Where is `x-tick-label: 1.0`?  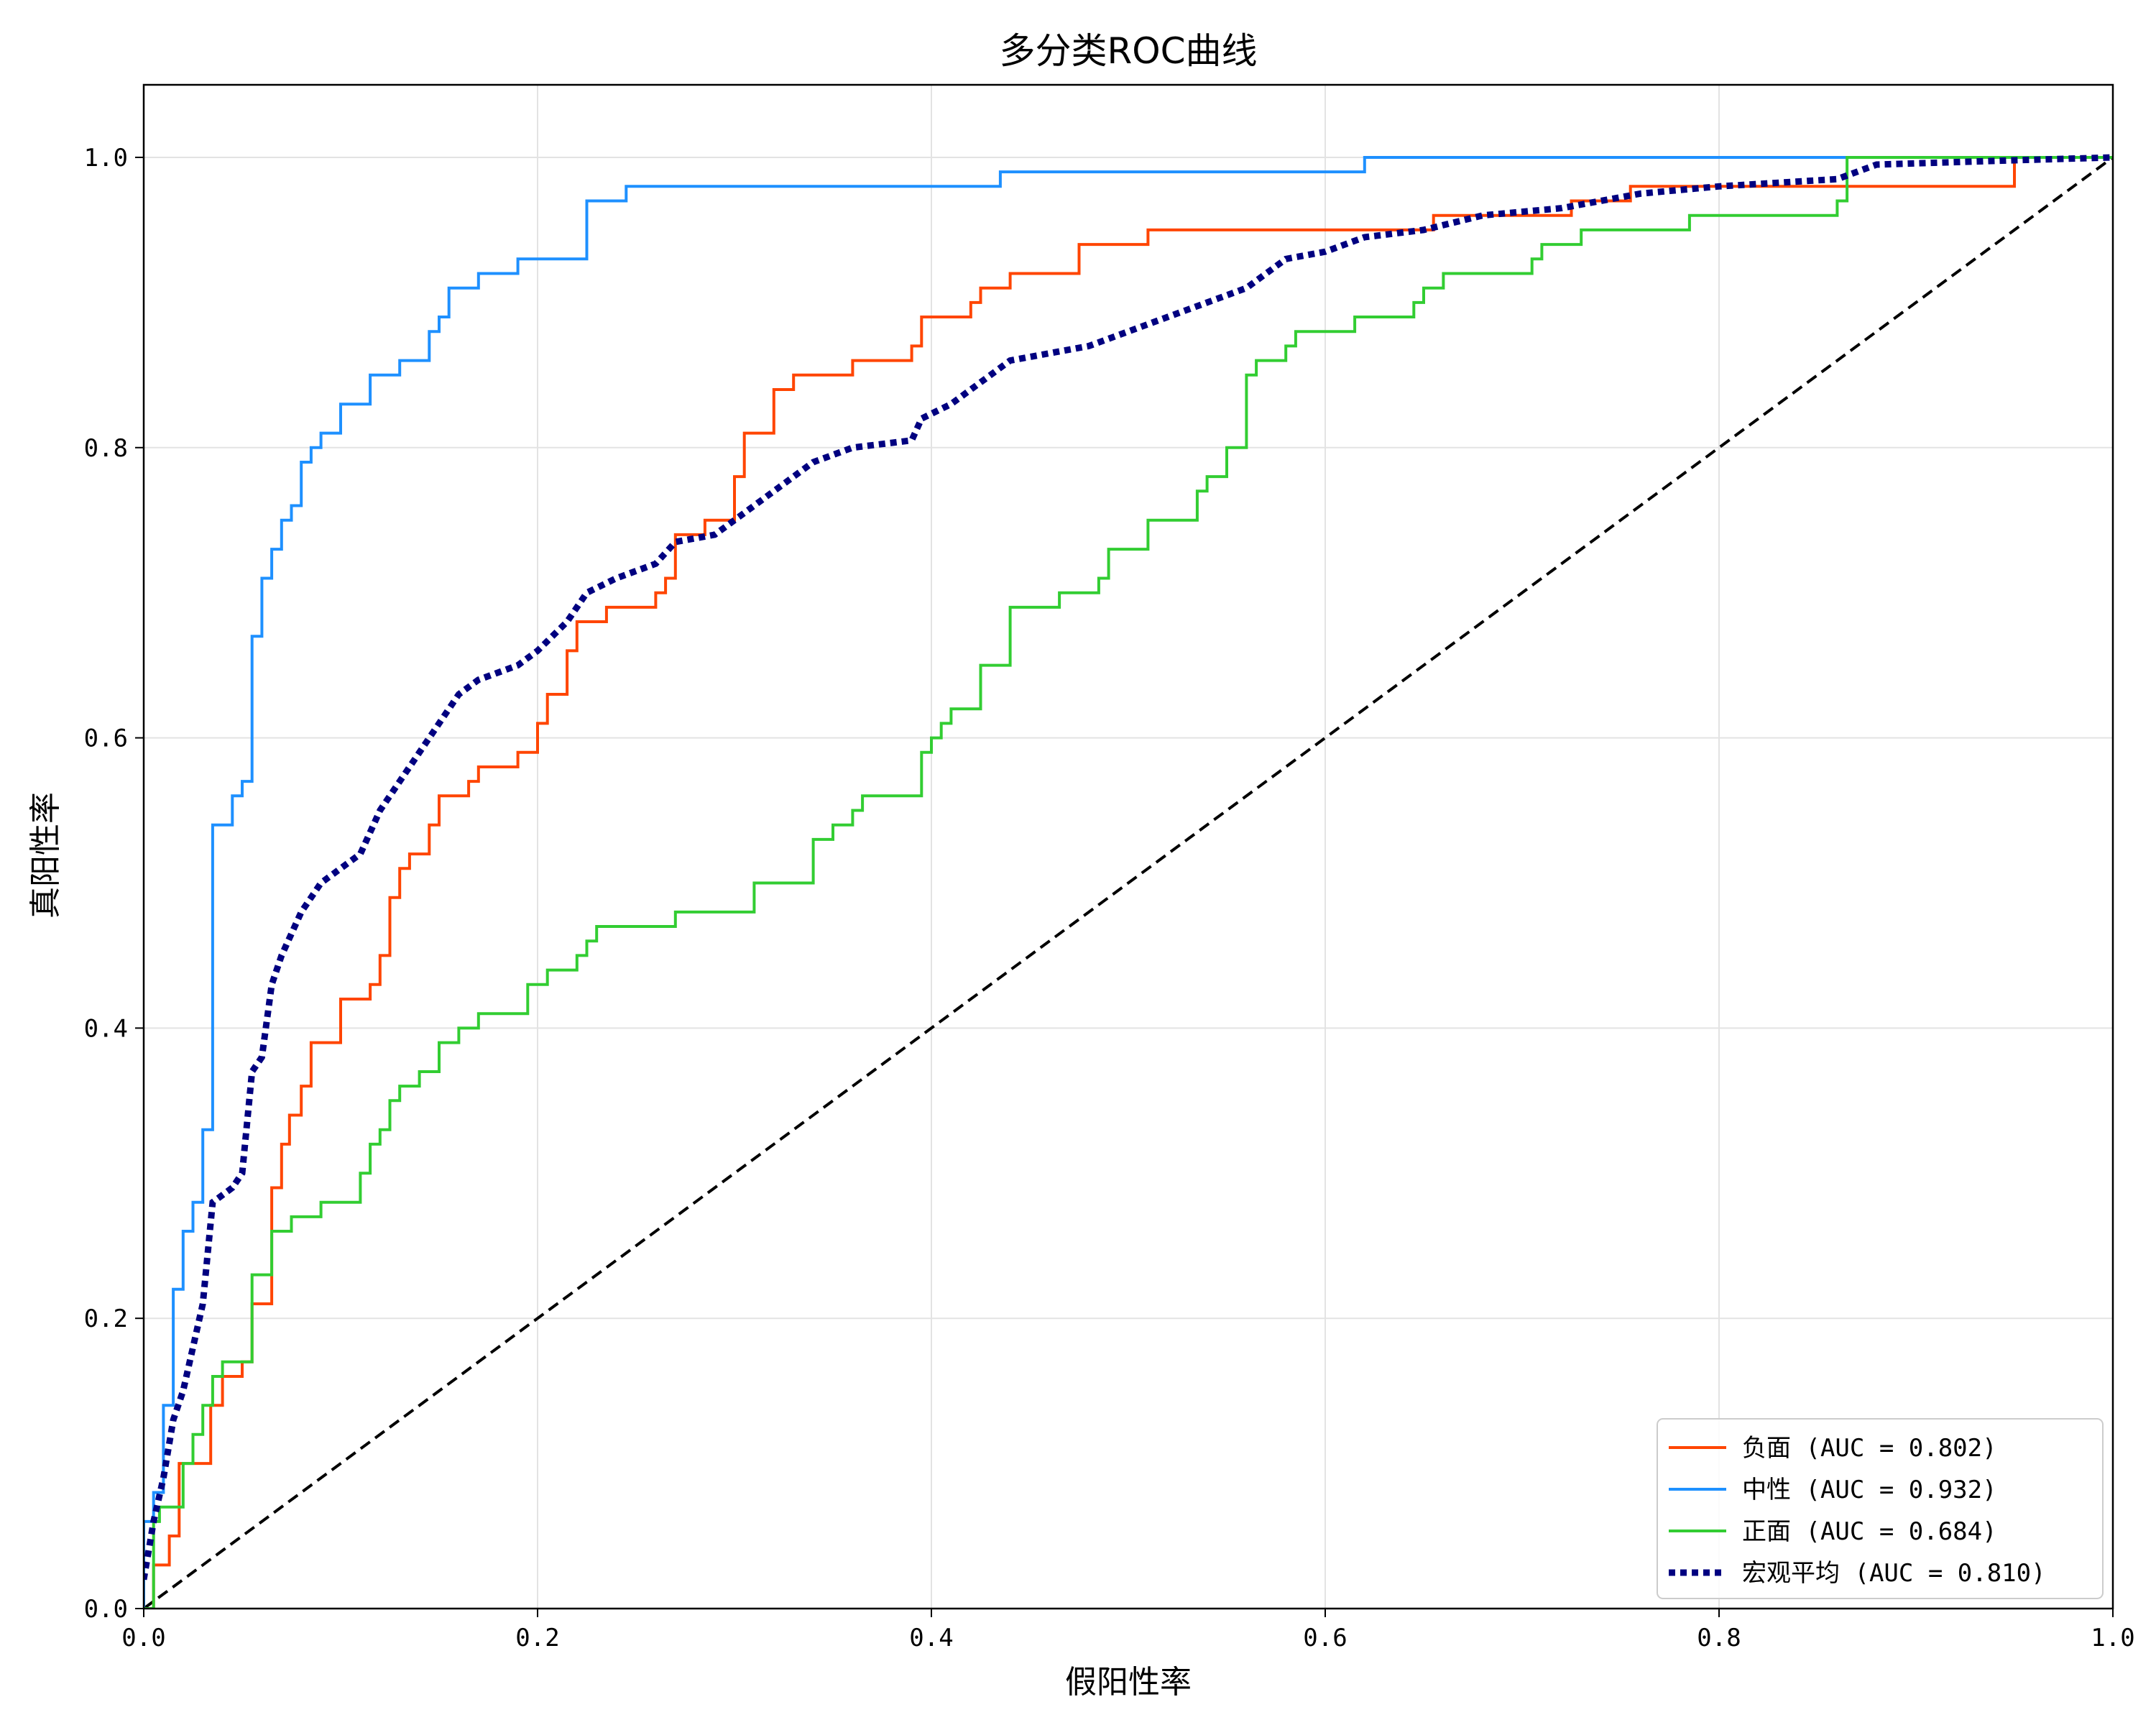
x-tick-label: 1.0 is located at coordinates (2112, 1638).